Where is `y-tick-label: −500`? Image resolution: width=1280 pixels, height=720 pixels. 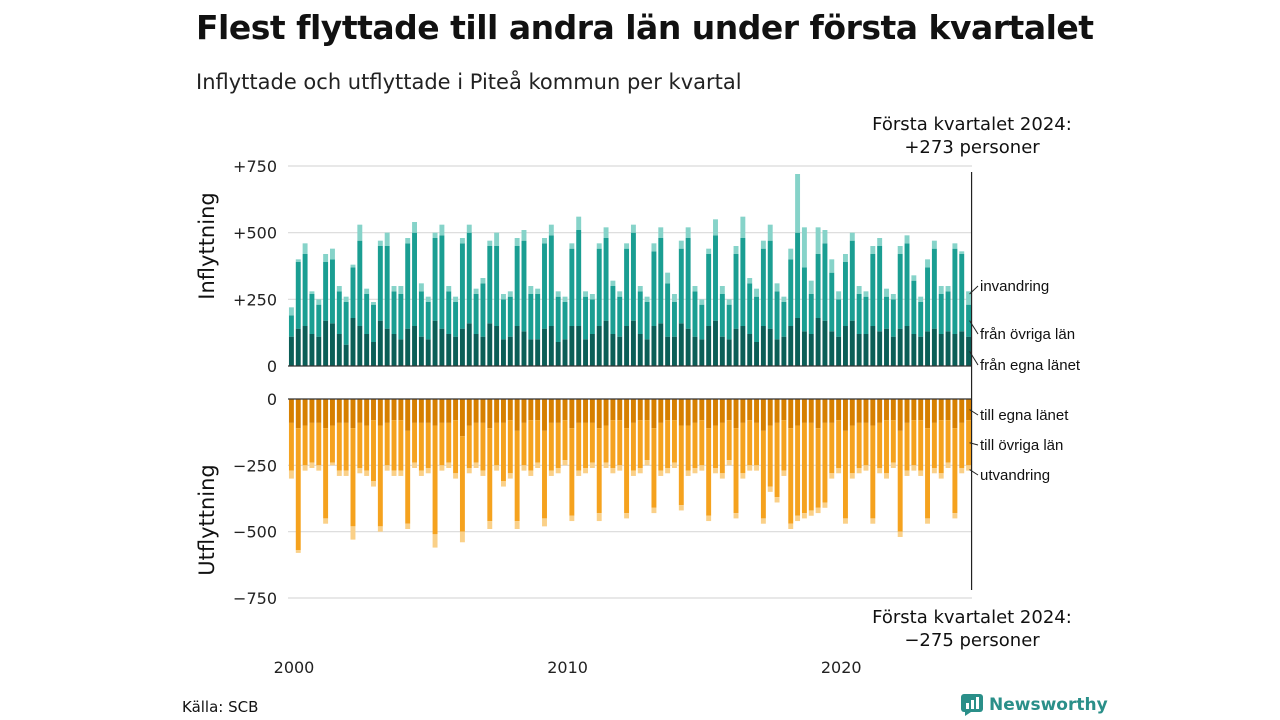
y-tick-label: −500 is located at coordinates (255, 532).